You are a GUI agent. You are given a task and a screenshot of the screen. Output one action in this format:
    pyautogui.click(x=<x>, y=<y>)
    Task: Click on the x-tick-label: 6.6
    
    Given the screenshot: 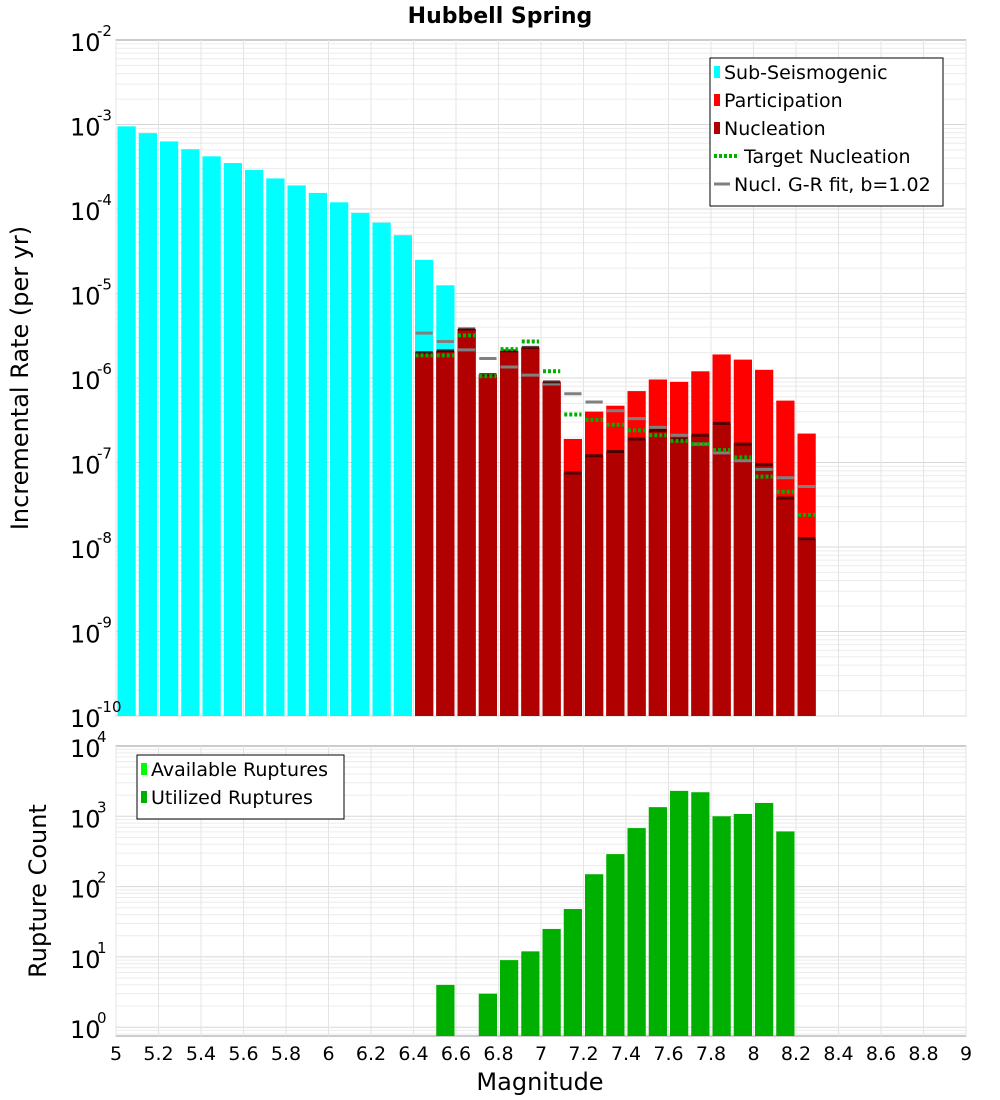 What is the action you would take?
    pyautogui.click(x=456, y=1054)
    